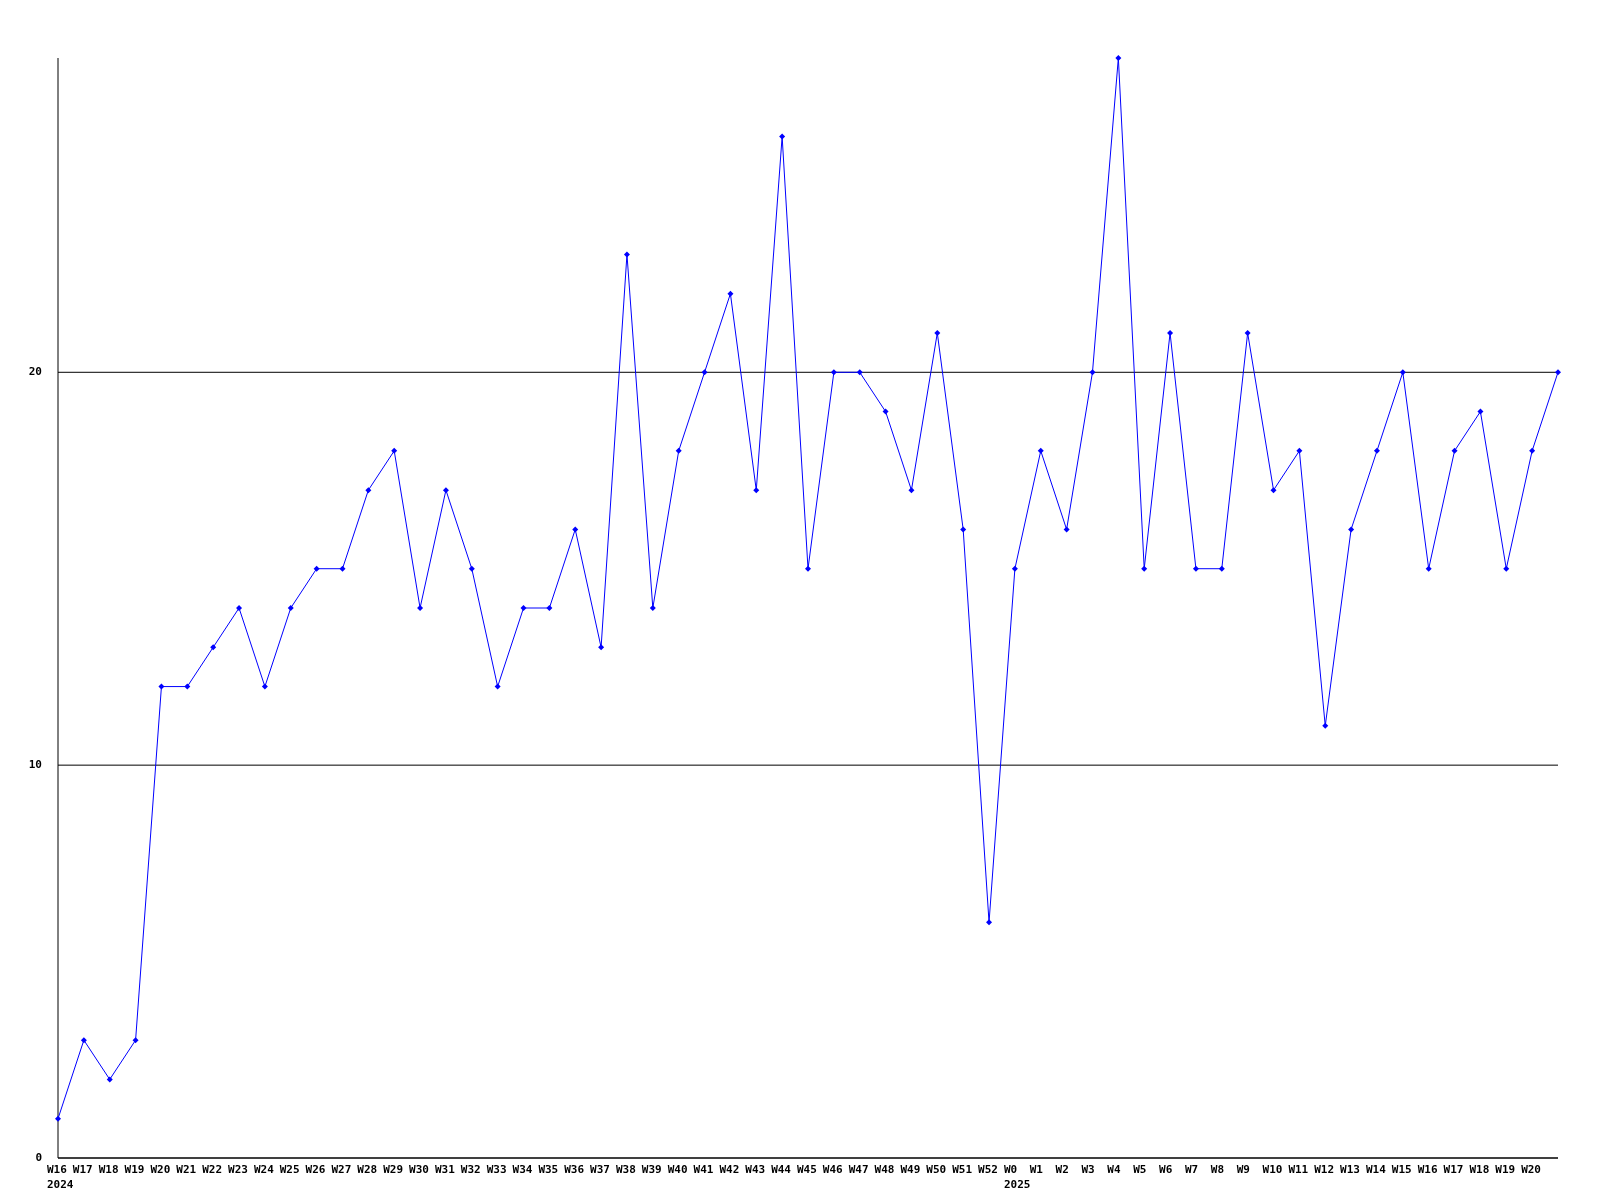 The image size is (1600, 1200). Describe the element at coordinates (703, 1169) in the screenshot. I see `x-tick-label: W41` at that location.